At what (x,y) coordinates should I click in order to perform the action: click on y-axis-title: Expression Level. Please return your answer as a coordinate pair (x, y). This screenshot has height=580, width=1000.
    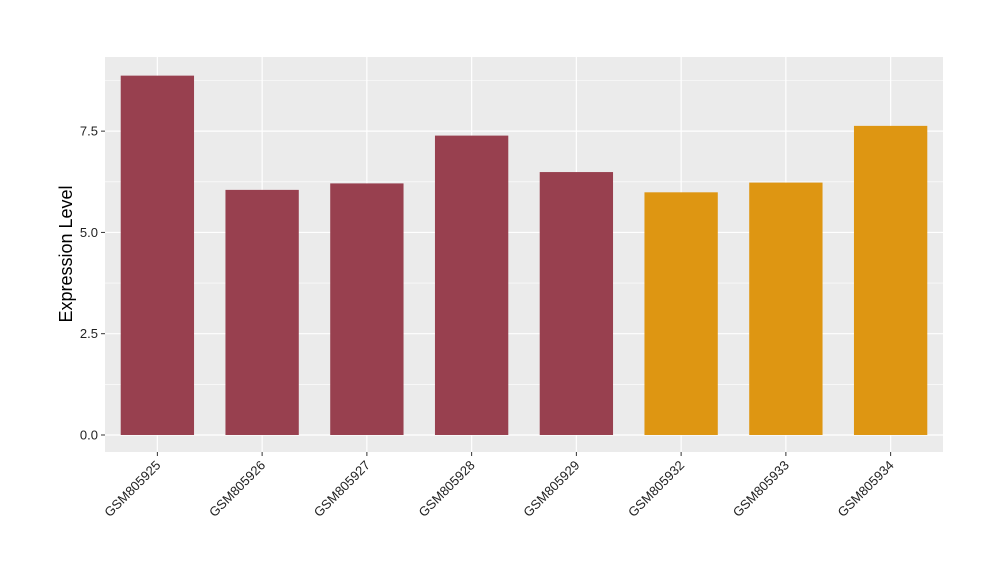
    Looking at the image, I should click on (66, 253).